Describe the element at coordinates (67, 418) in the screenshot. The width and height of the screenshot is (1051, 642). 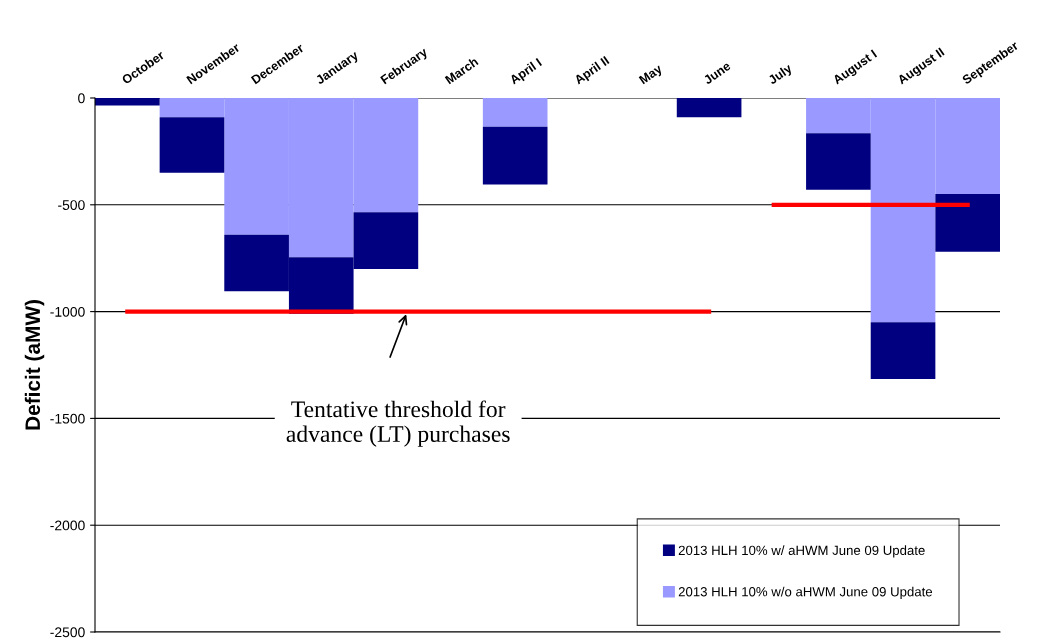
I see `y-tick-label: -1500` at that location.